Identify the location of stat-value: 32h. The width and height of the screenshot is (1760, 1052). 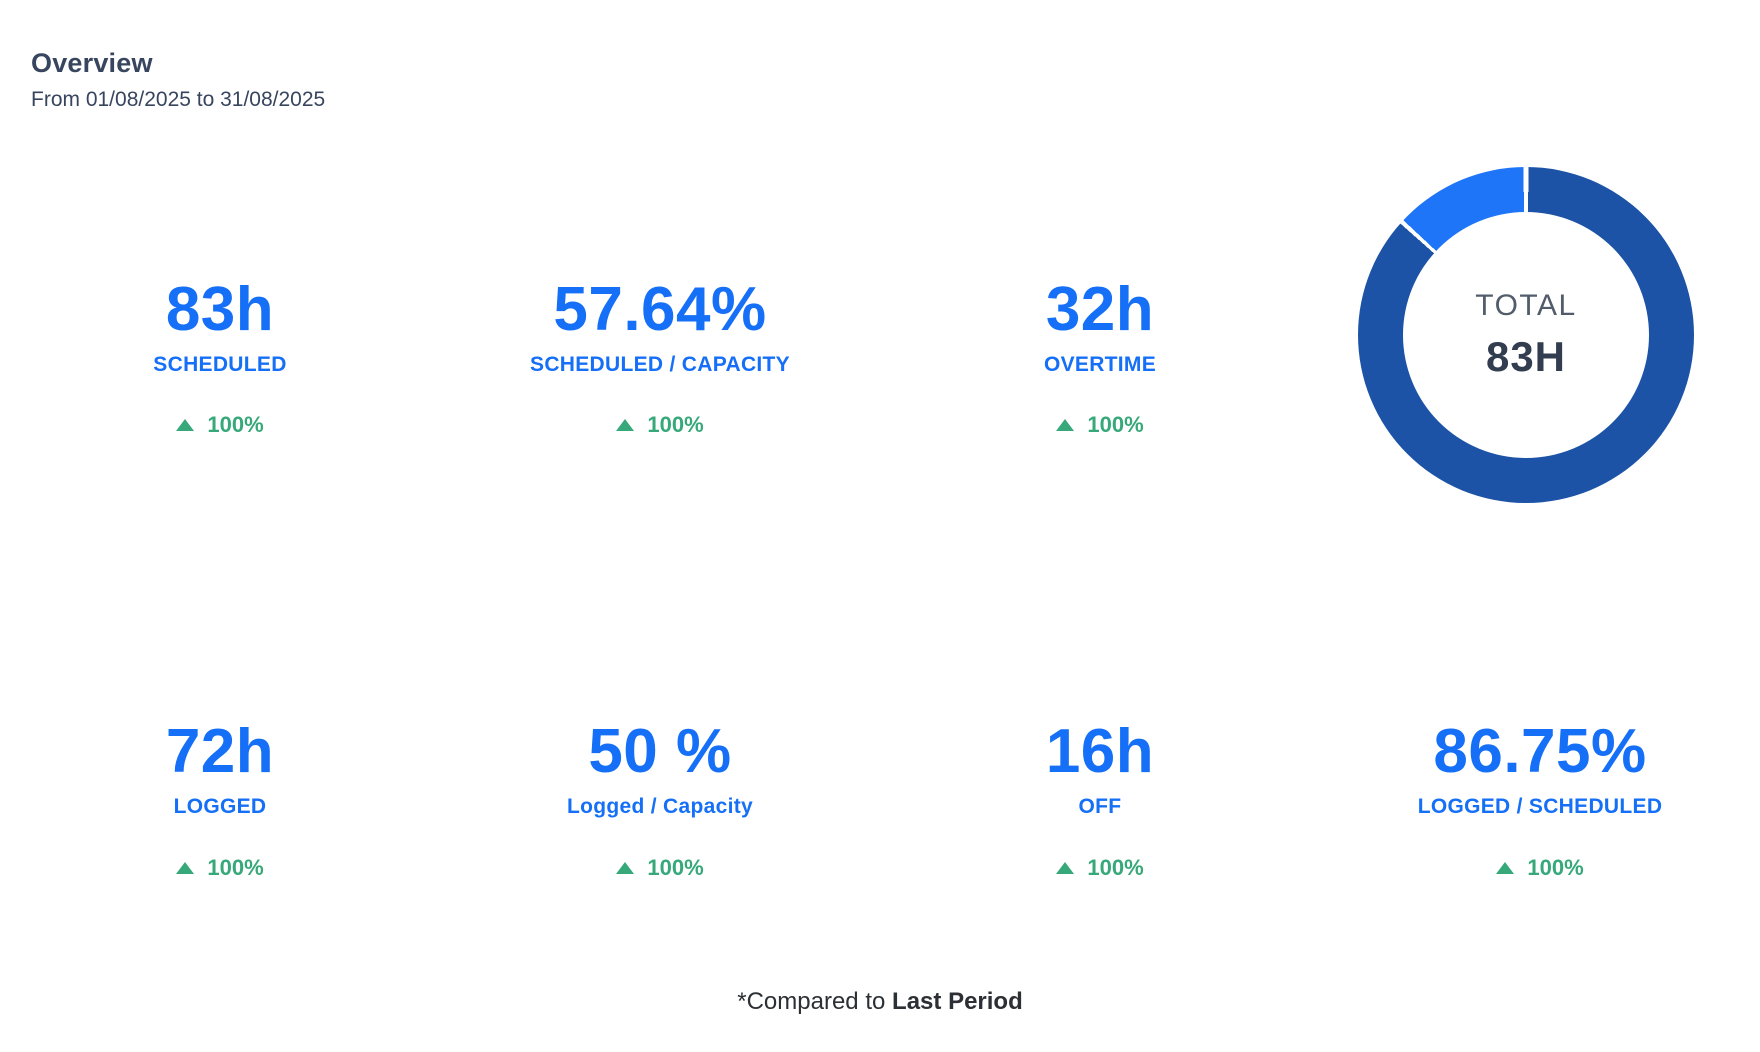
(1100, 309).